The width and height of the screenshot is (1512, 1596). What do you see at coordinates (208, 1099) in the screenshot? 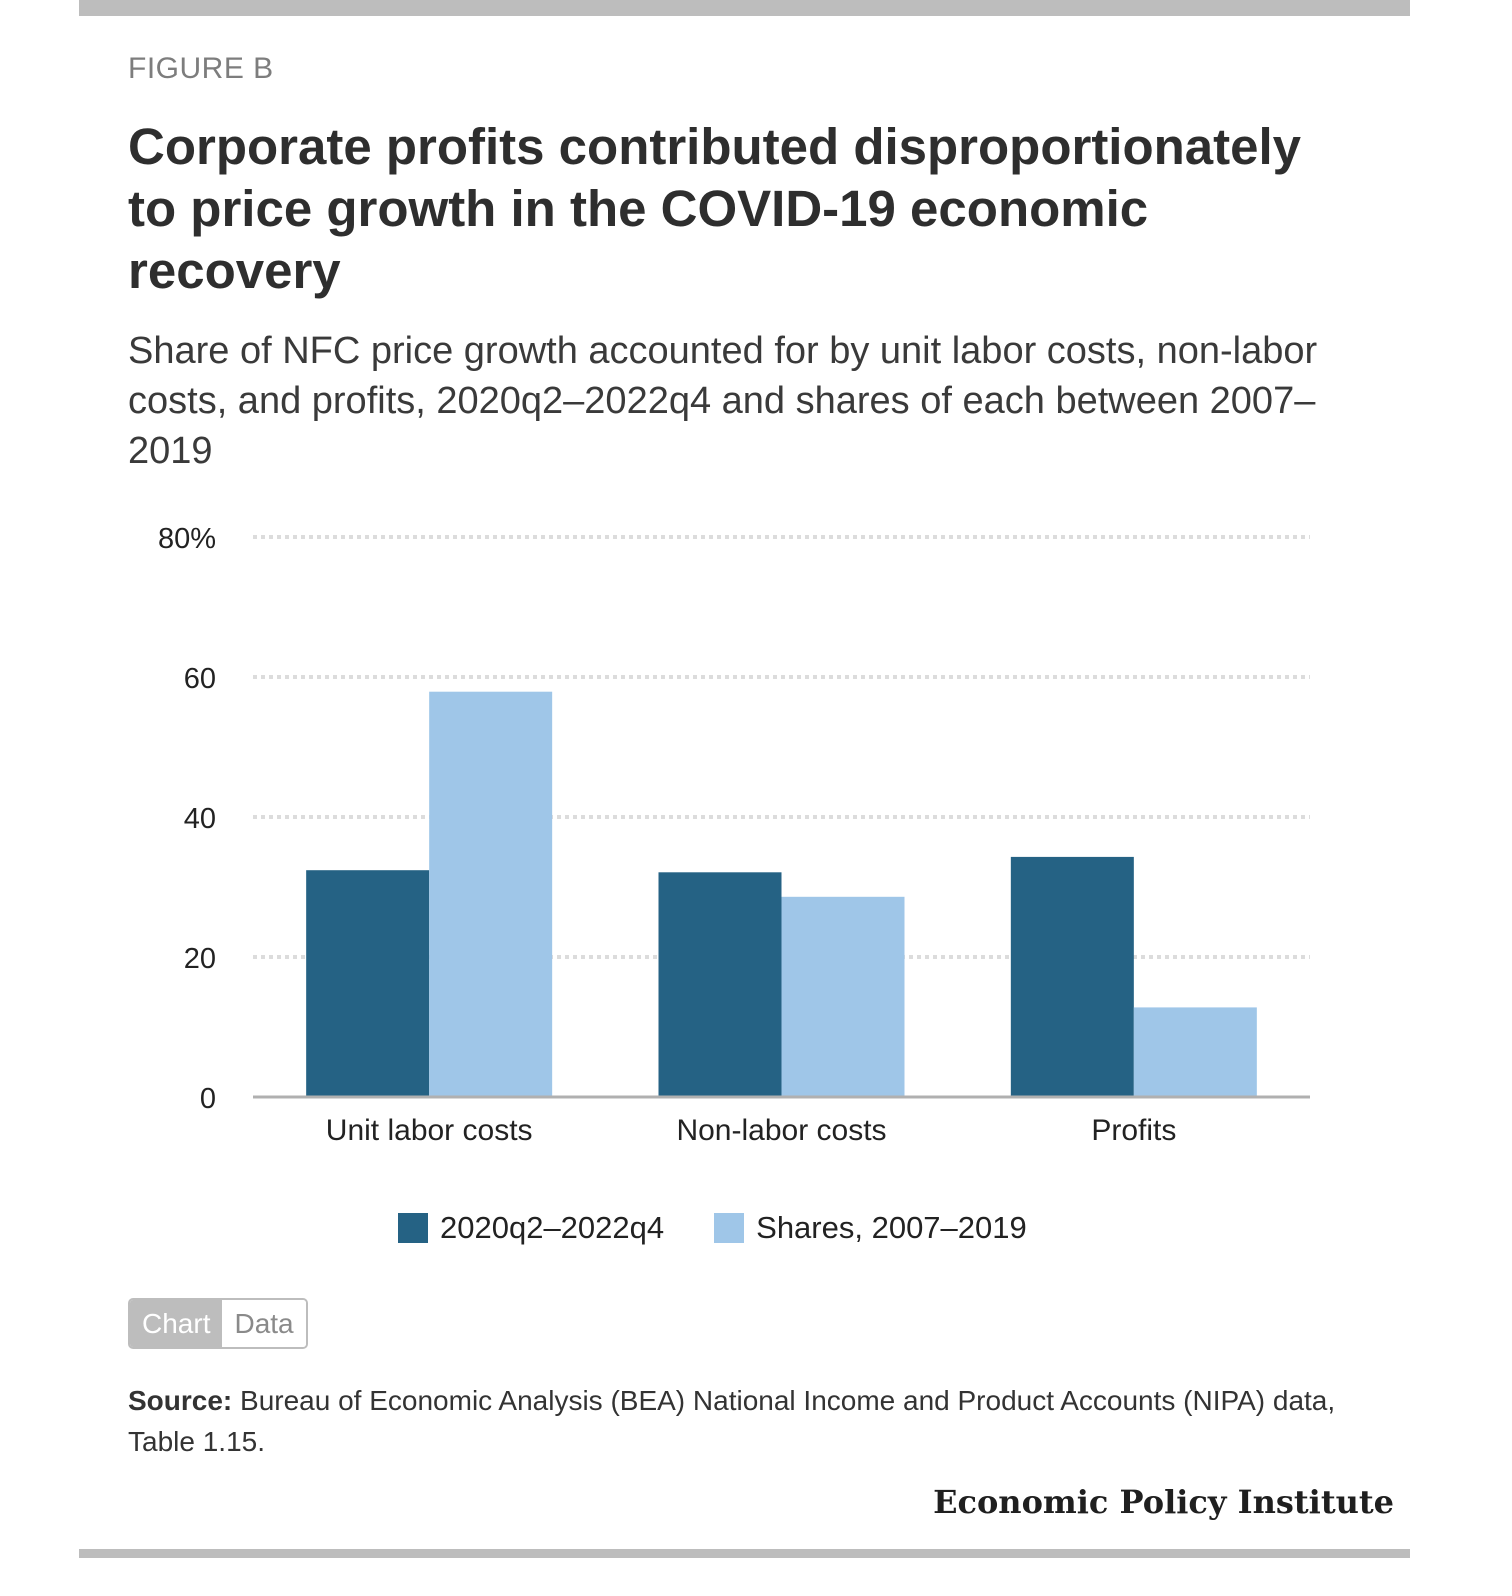
I see `y-tick-label: 0` at bounding box center [208, 1099].